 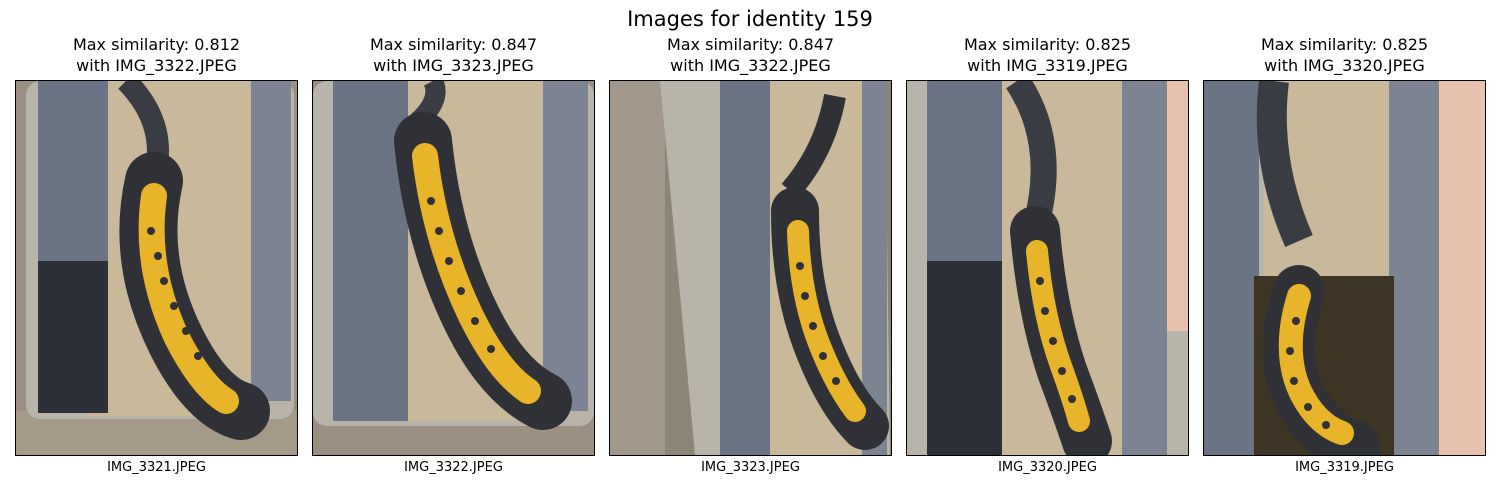 What do you see at coordinates (1047, 55) in the screenshot?
I see `panel-title: Max similarity: 0.825 with IMG_3319.JPEG` at bounding box center [1047, 55].